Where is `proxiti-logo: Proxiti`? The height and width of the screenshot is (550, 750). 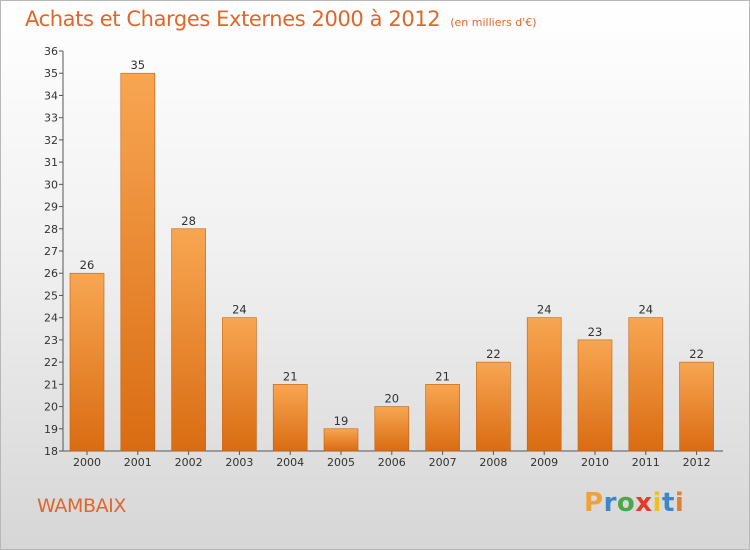 proxiti-logo: Proxiti is located at coordinates (634, 503).